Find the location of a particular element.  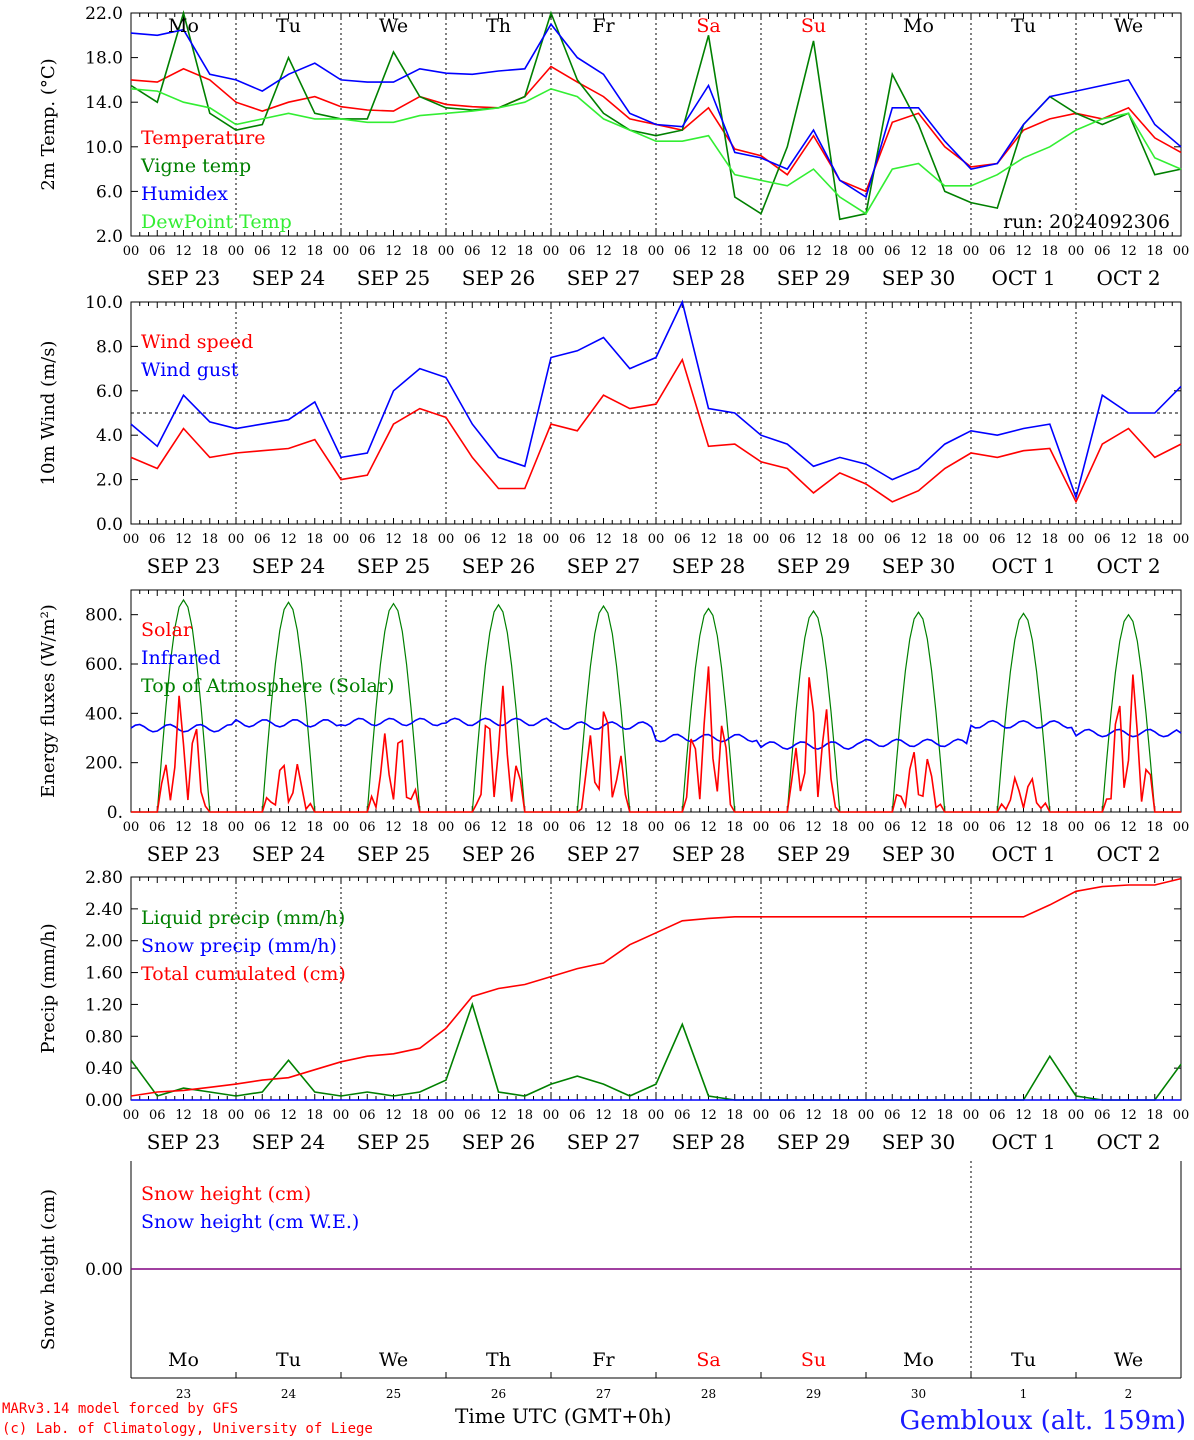

y-tick-label: 800. is located at coordinates (104, 616).